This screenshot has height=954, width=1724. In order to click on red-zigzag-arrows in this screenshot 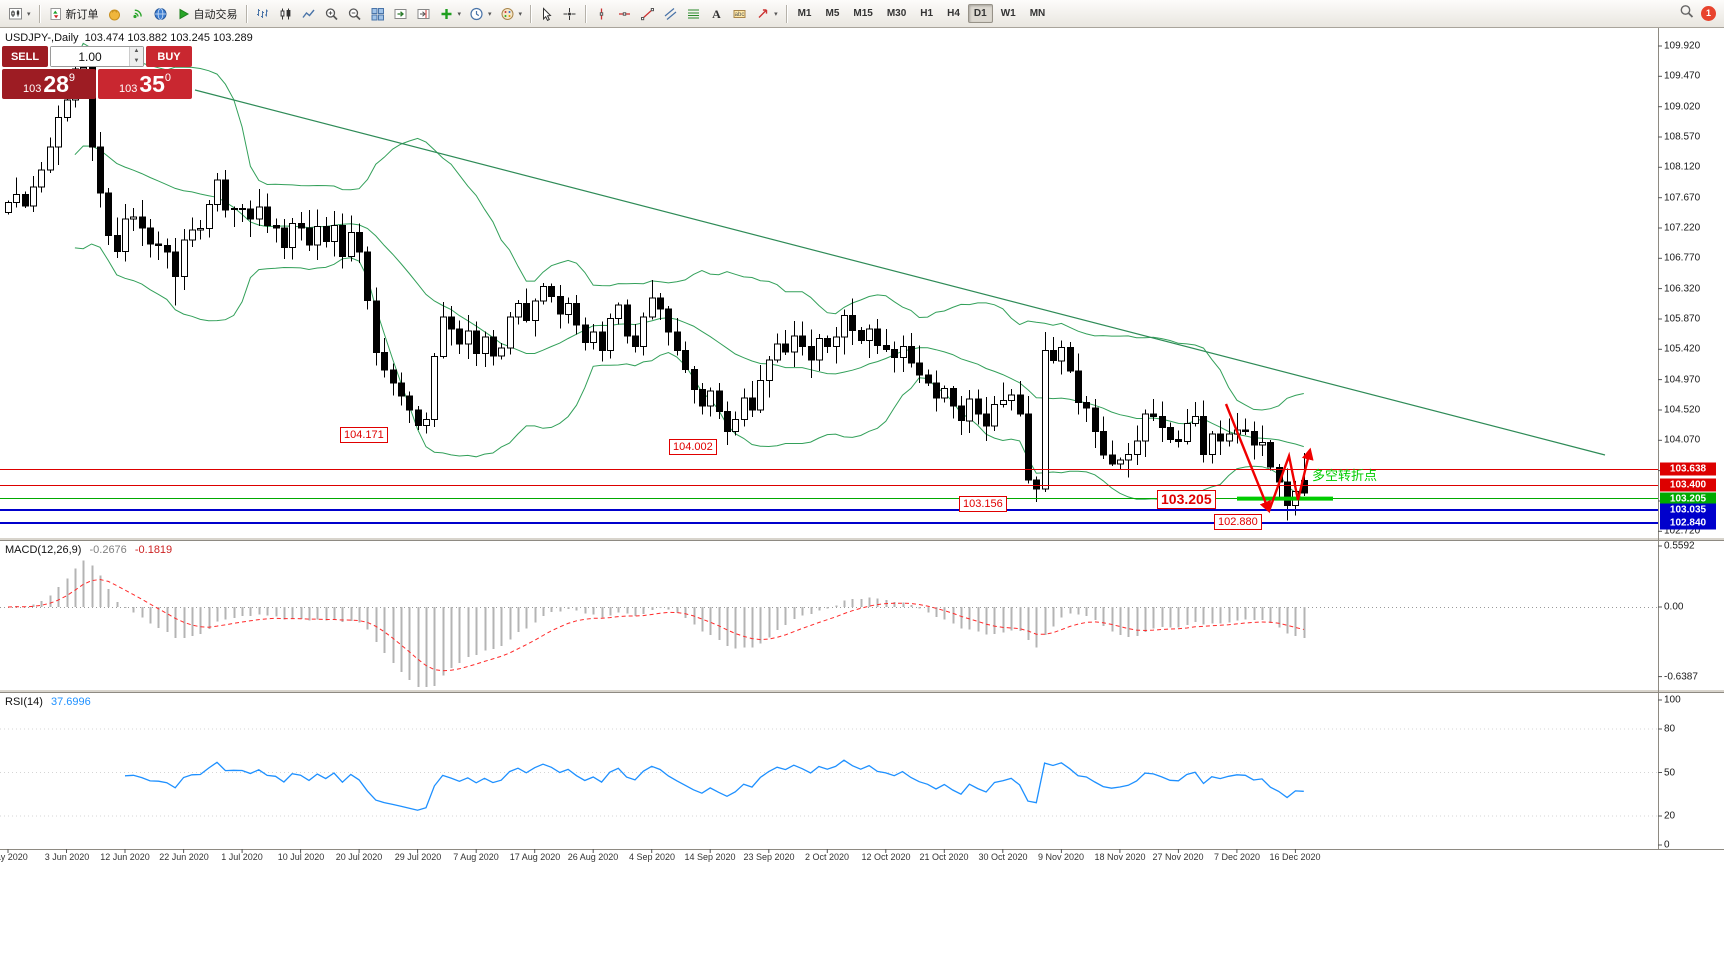, I will do `click(1269, 458)`.